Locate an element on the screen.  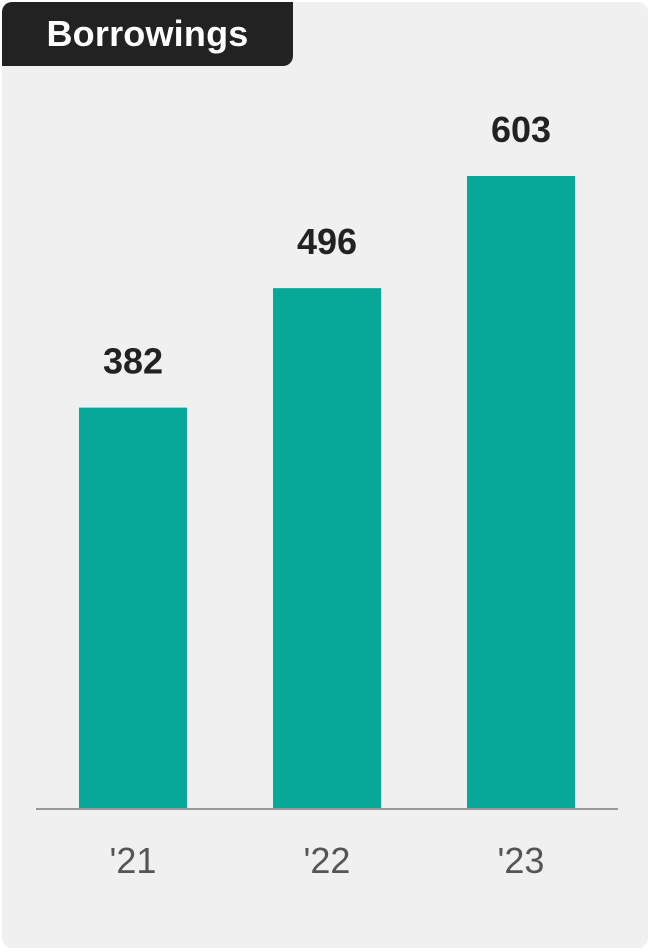
x-tick-label: '21 is located at coordinates (133, 860).